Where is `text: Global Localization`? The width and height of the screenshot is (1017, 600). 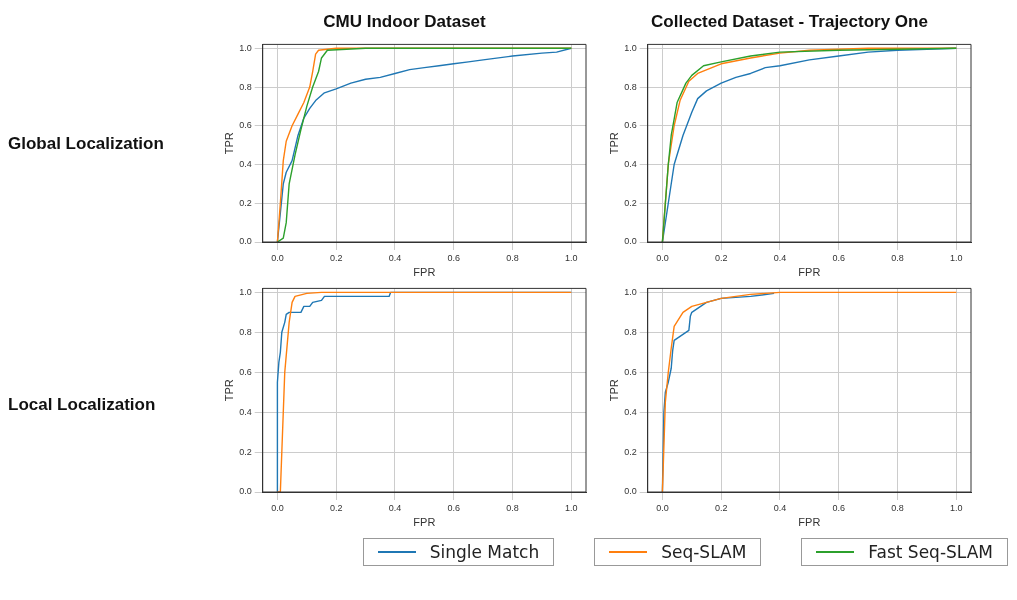
text: Global Localization is located at coordinates (86, 144).